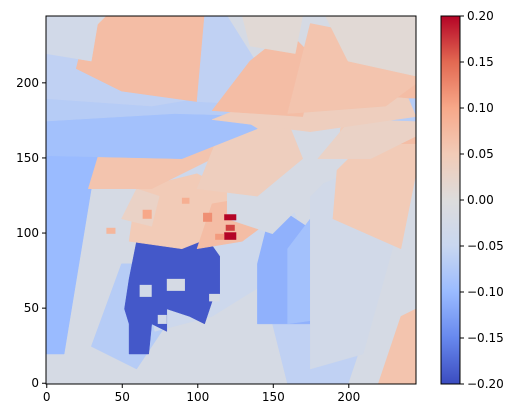 This screenshot has height=418, width=521. I want to click on x-tick-label: 100, so click(197, 397).